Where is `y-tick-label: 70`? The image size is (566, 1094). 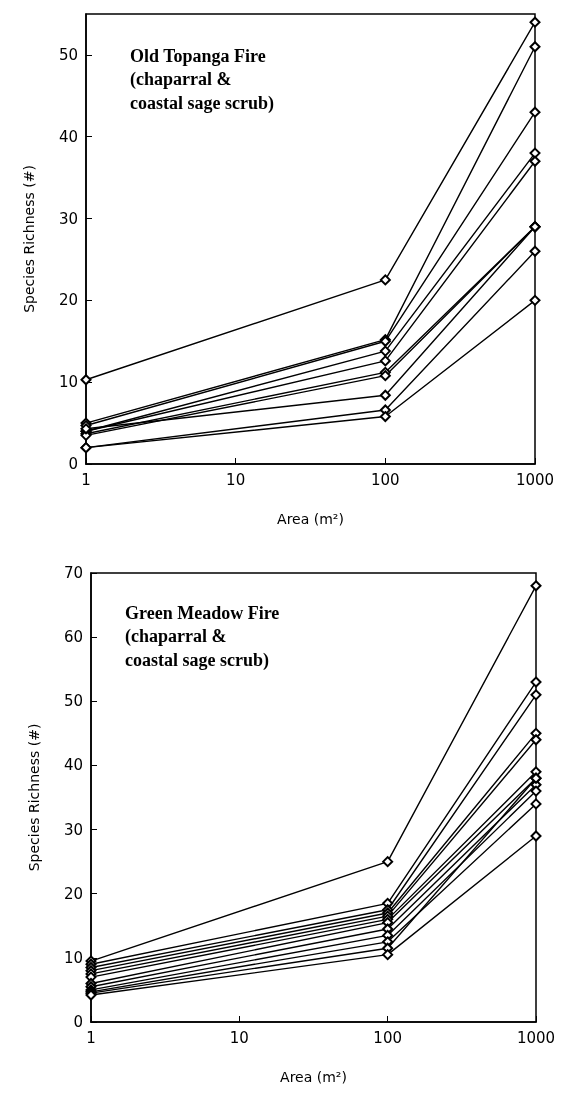 y-tick-label: 70 is located at coordinates (73, 573).